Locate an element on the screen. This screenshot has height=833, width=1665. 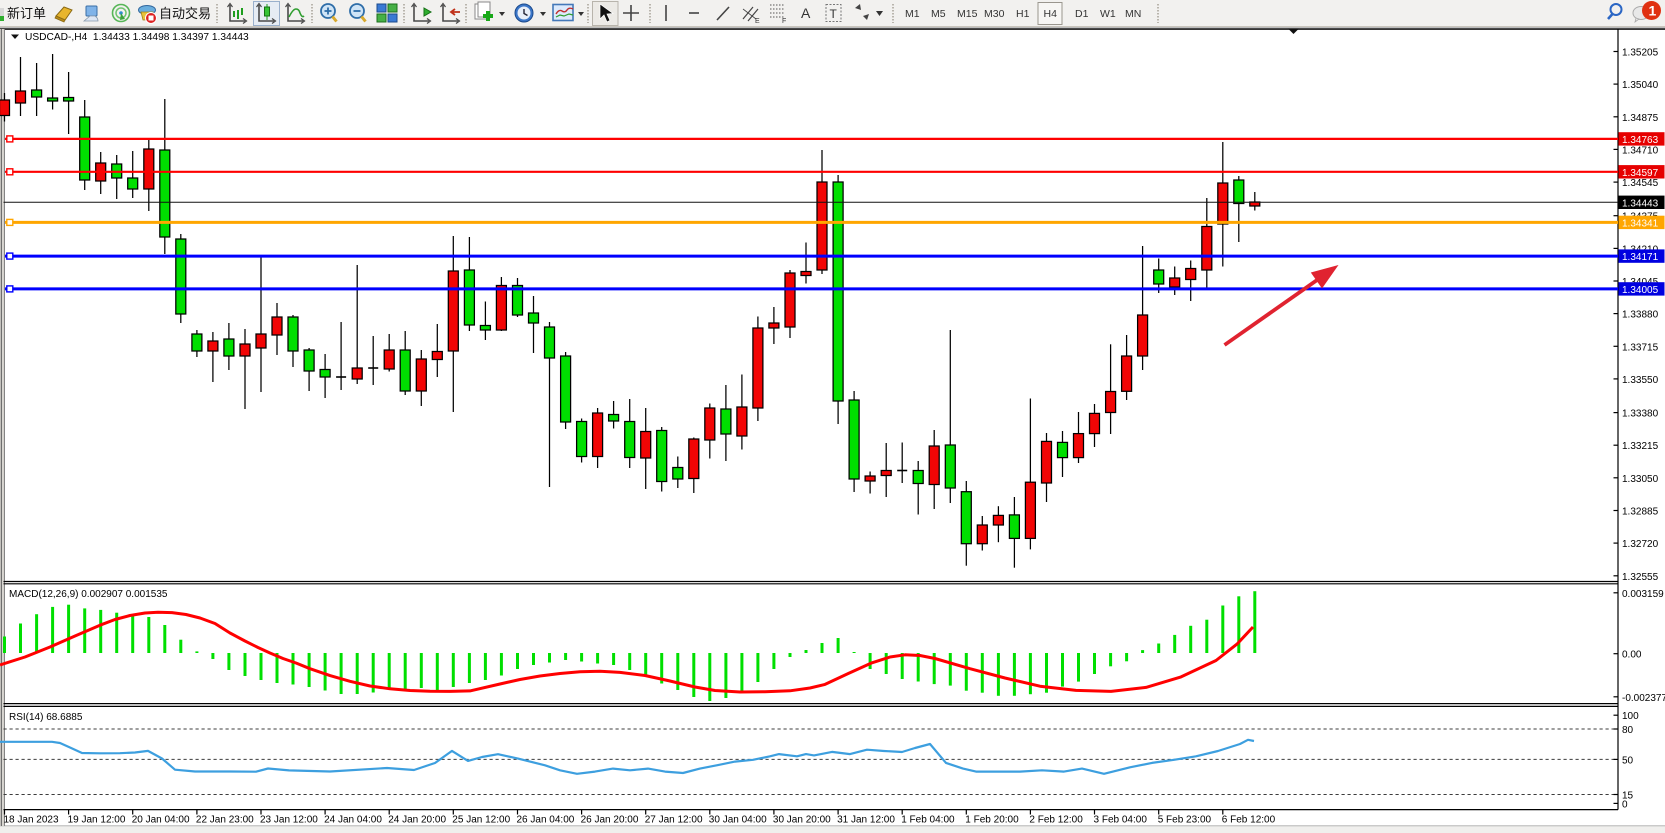
svg-text: 1.33715 is located at coordinates (1640, 347).